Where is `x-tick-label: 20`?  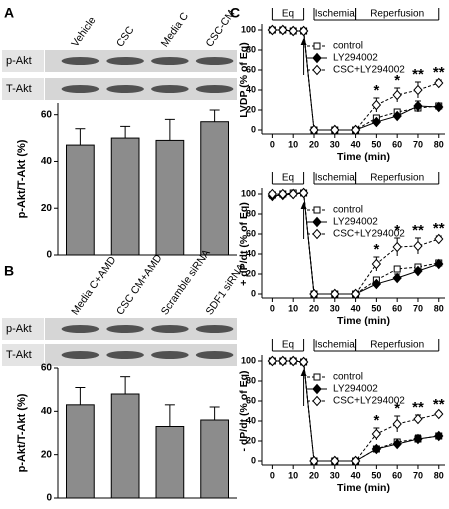
x-tick-label: 20 is located at coordinates (314, 144).